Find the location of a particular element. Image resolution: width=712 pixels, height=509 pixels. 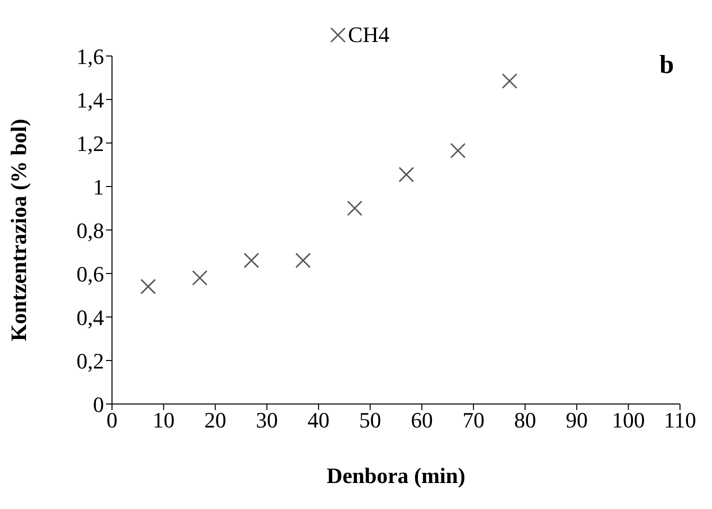

y-tick-label: 0,8 is located at coordinates (90, 230).